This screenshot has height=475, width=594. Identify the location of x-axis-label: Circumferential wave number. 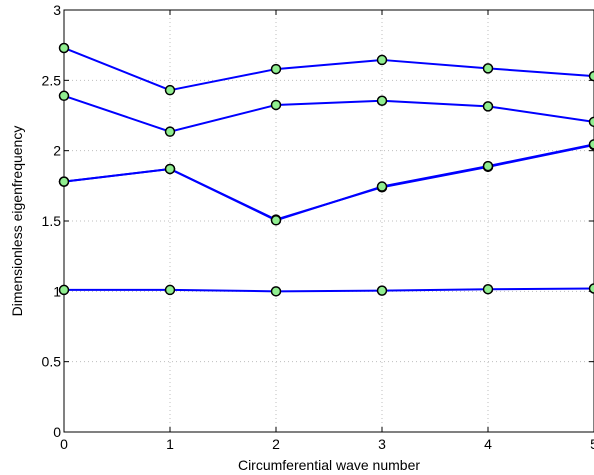
(329, 465).